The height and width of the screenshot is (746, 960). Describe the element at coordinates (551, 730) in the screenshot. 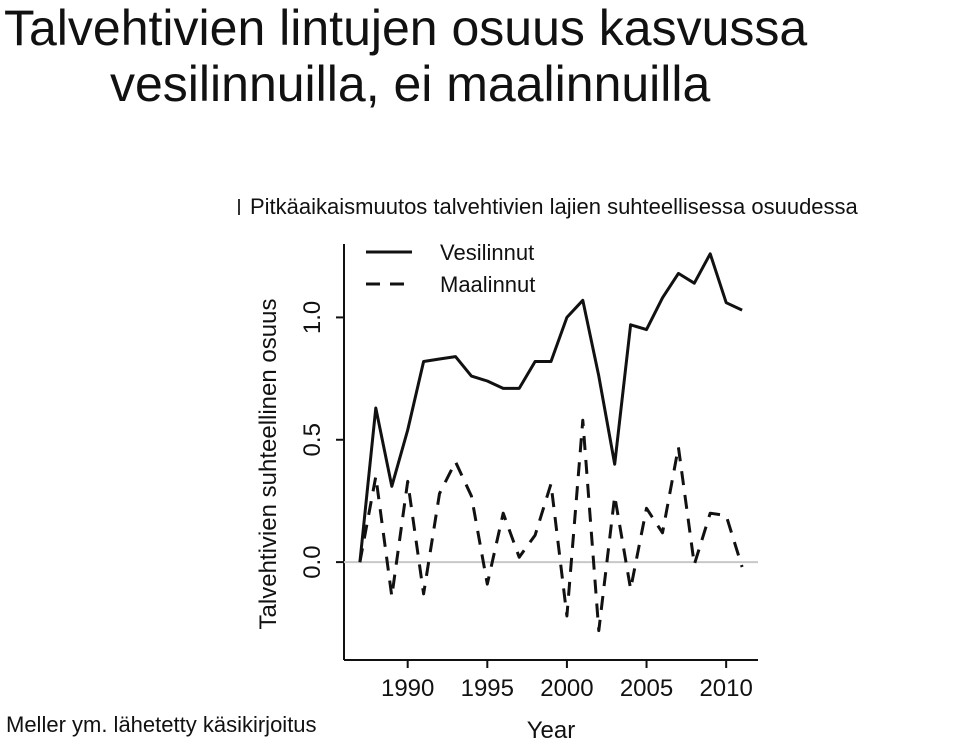

I see `x-axis-label: Year` at that location.